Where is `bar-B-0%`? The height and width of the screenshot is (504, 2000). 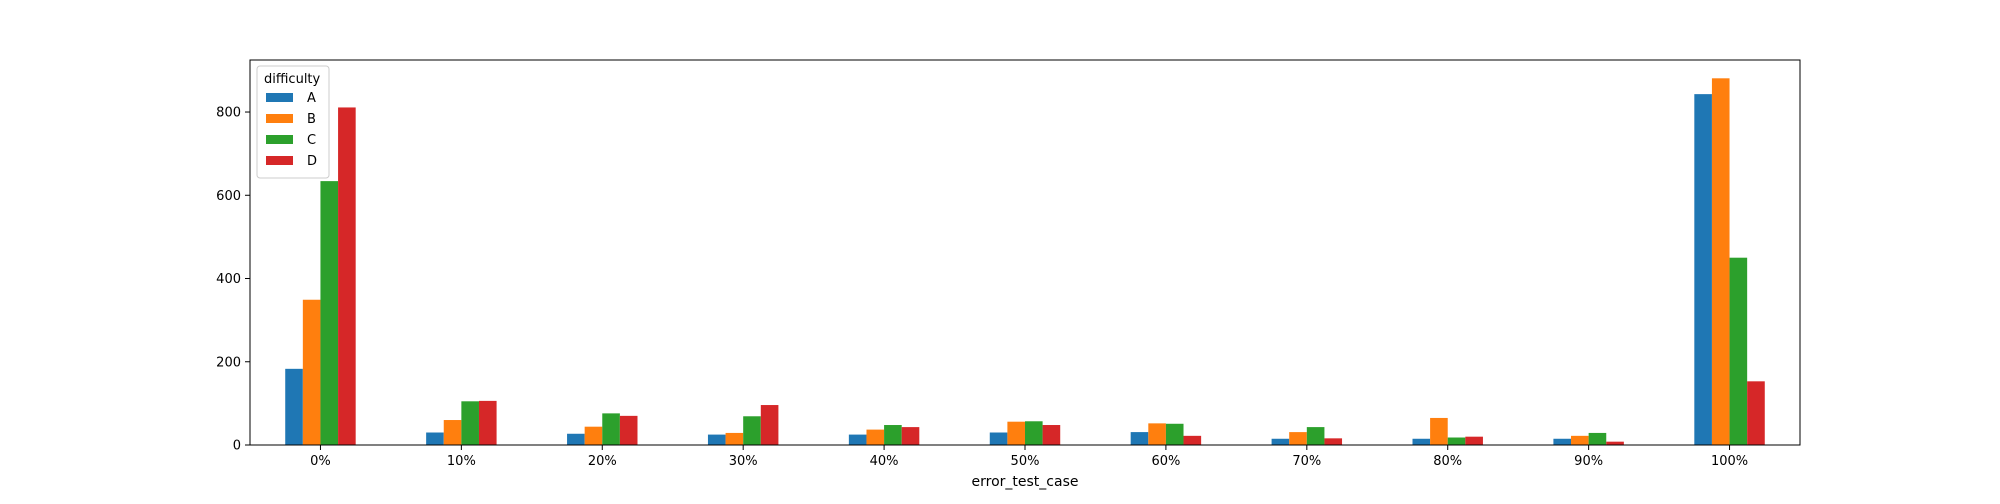 bar-B-0% is located at coordinates (311, 372).